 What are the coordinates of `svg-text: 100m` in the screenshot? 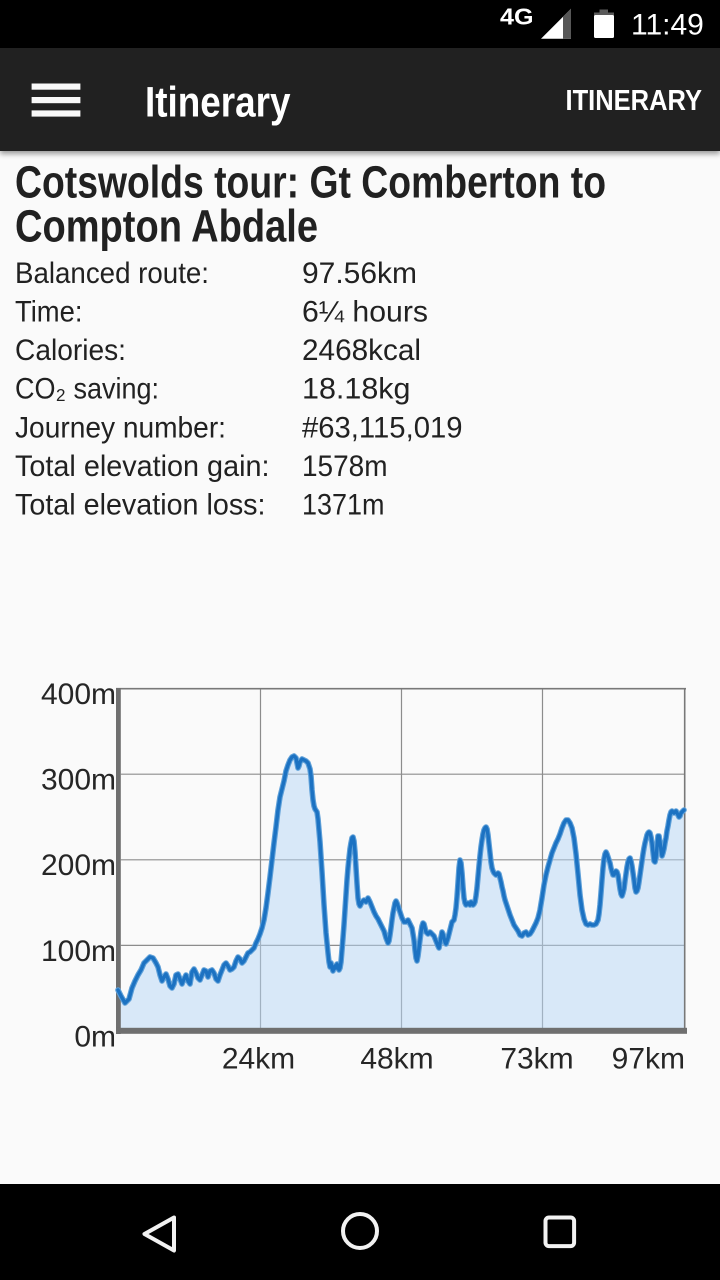 It's located at (78, 951).